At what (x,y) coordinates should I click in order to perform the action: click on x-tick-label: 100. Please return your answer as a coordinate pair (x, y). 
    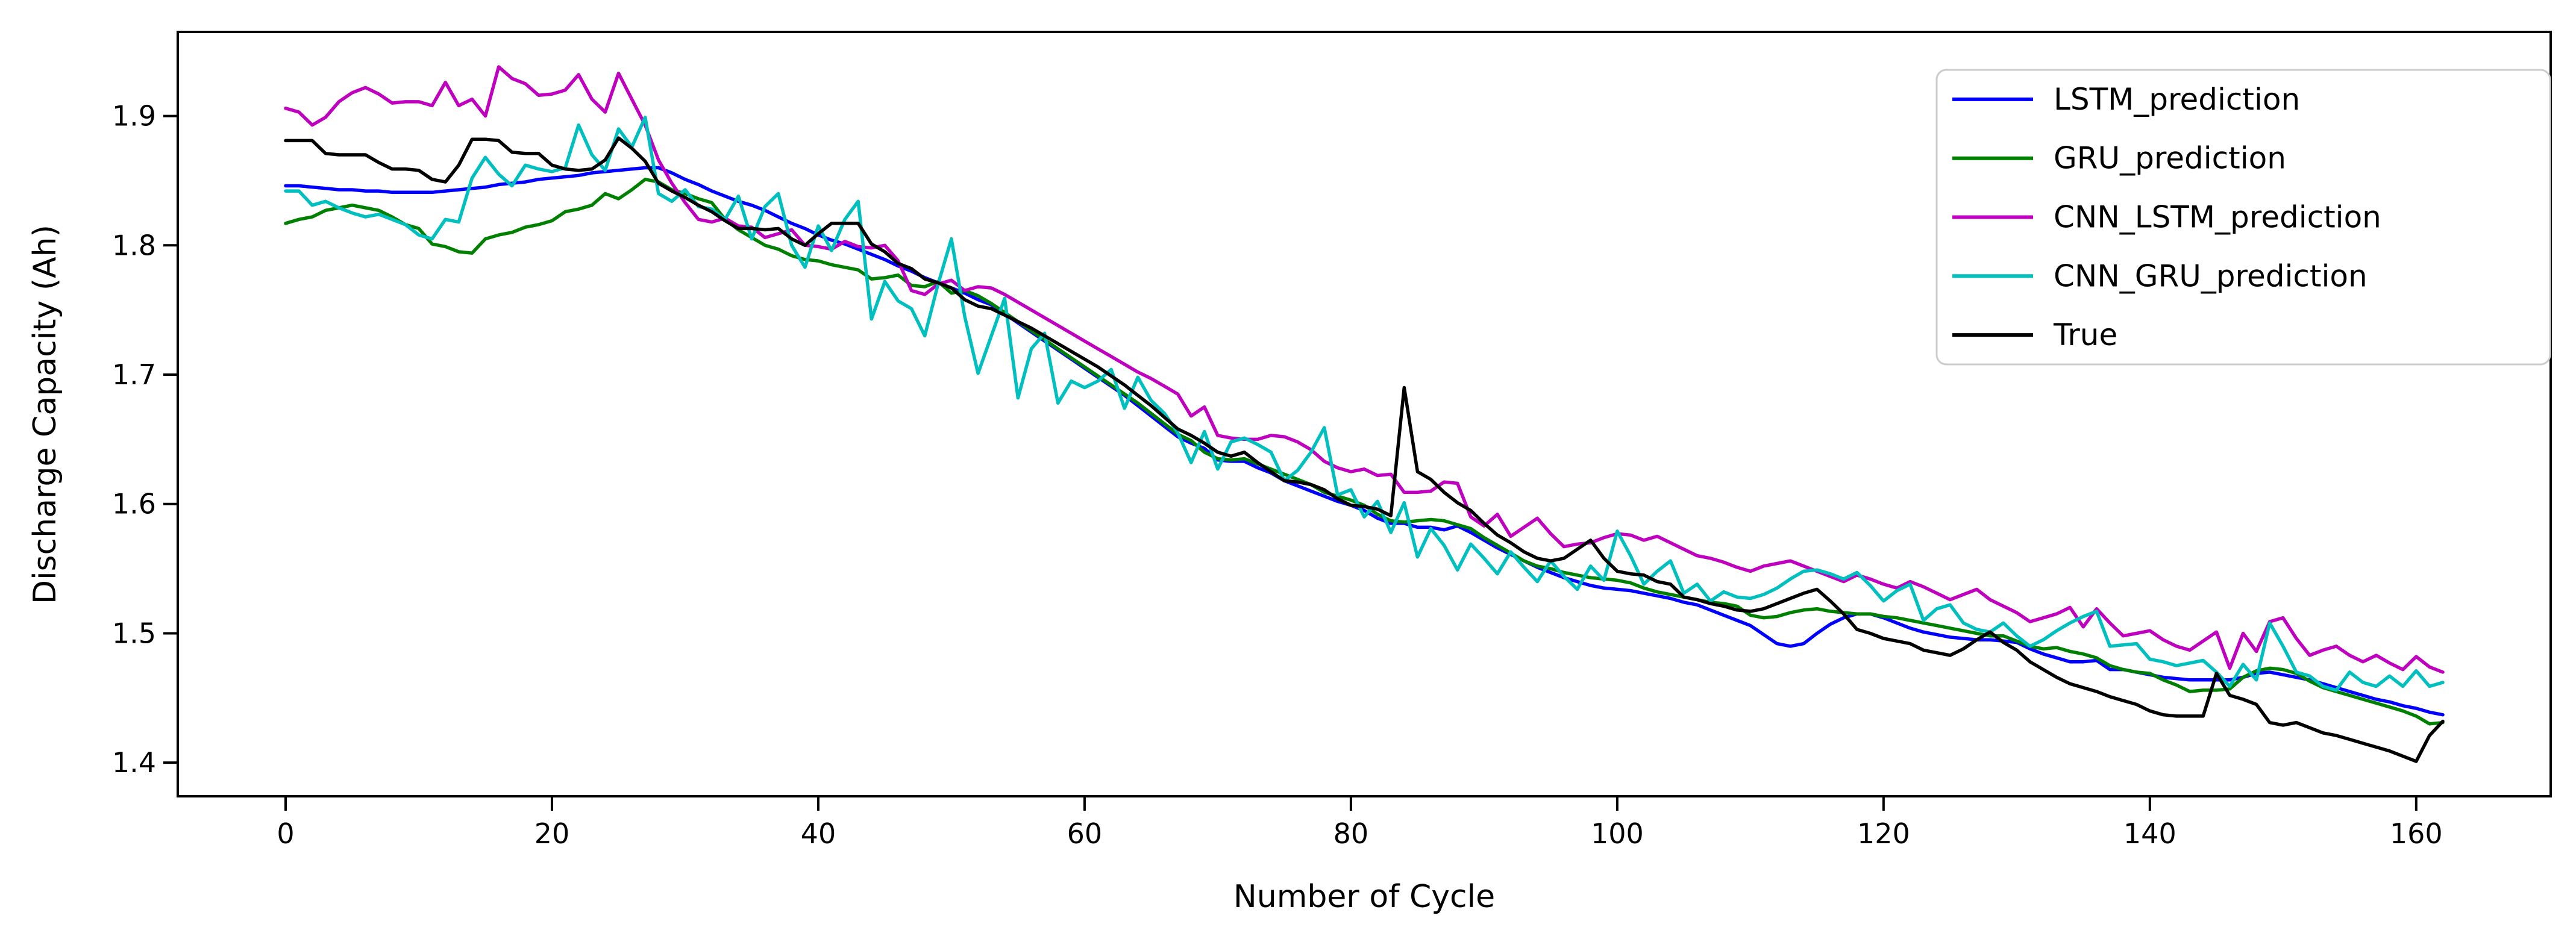
    Looking at the image, I should click on (1617, 833).